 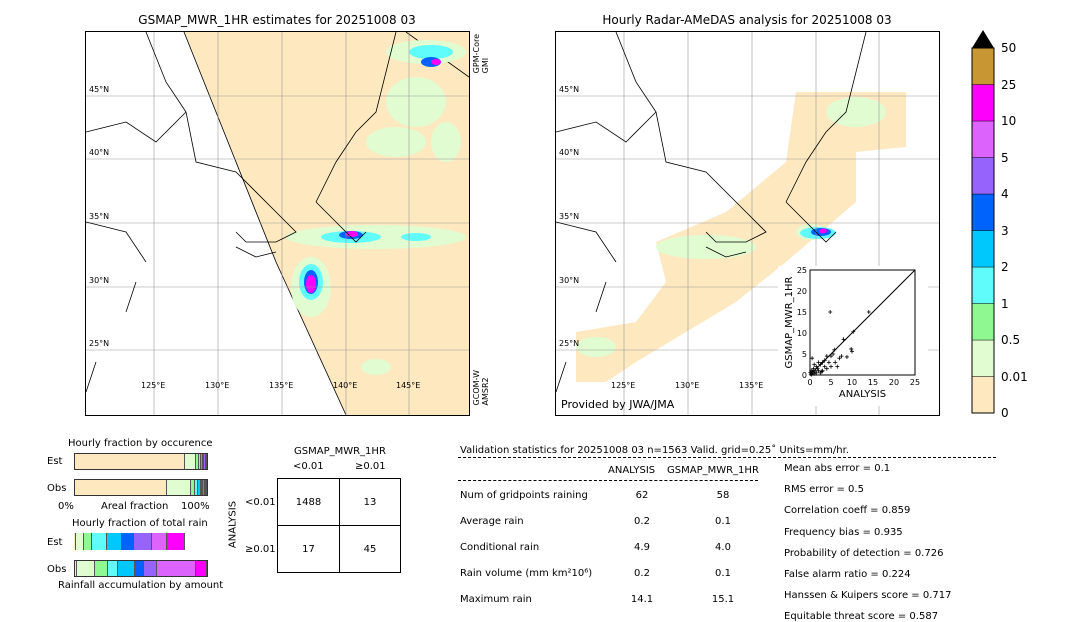 I want to click on x-tick-label: 0, so click(x=809, y=382).